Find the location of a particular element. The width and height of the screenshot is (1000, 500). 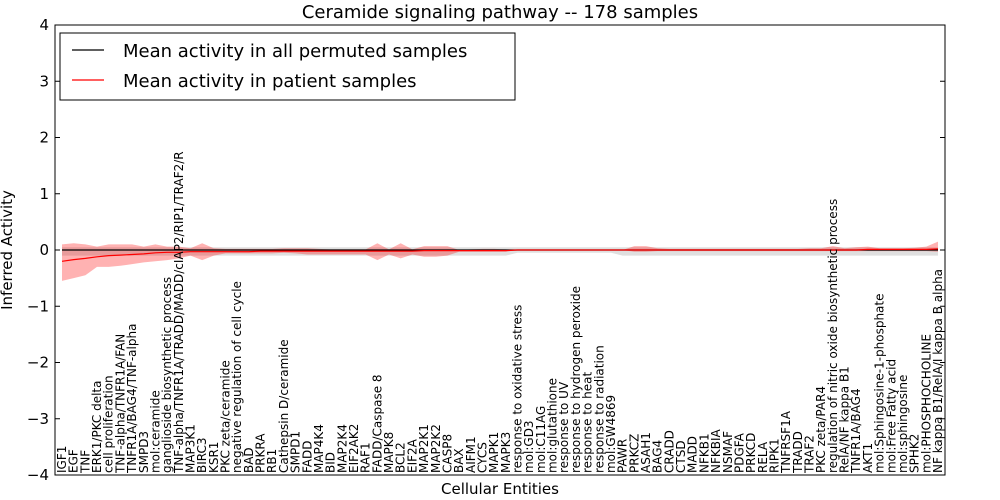

y-tick-label: 1 is located at coordinates (44, 194).